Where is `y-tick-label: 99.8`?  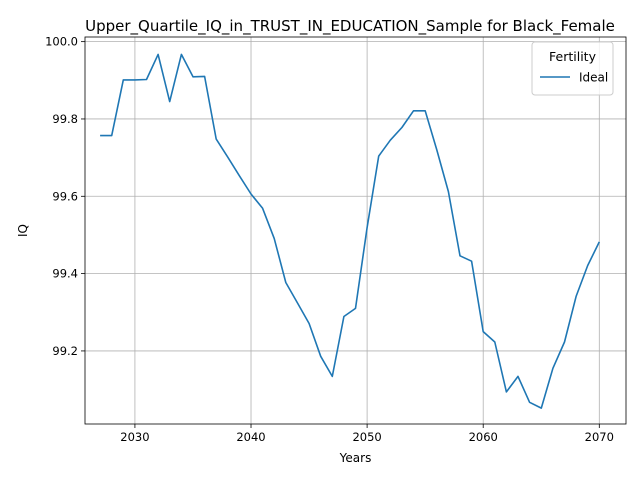
y-tick-label: 99.8 is located at coordinates (65, 119).